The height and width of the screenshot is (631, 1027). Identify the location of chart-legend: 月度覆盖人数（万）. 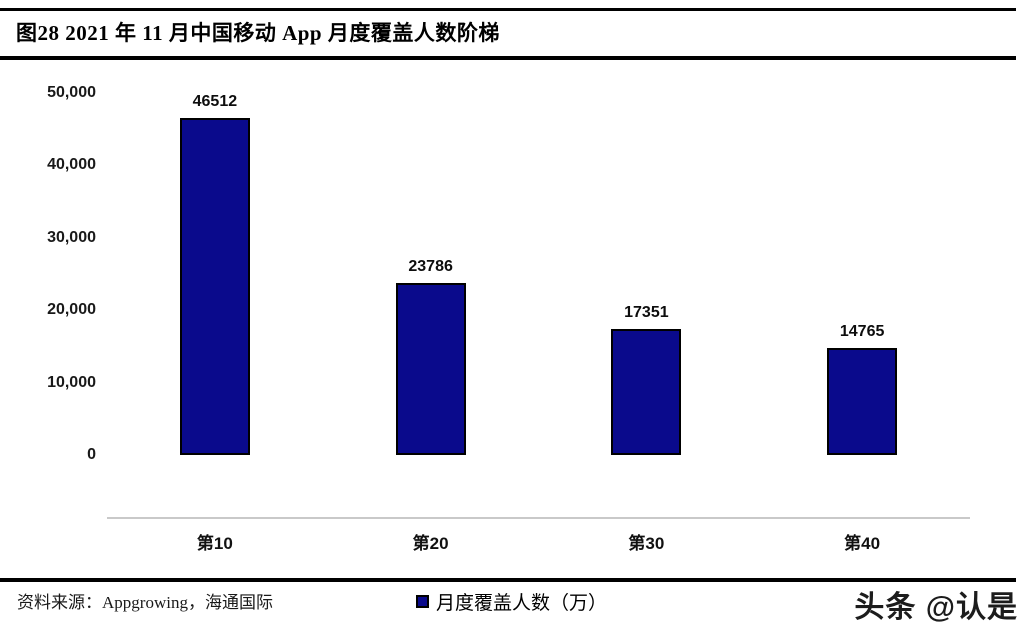
(511, 601).